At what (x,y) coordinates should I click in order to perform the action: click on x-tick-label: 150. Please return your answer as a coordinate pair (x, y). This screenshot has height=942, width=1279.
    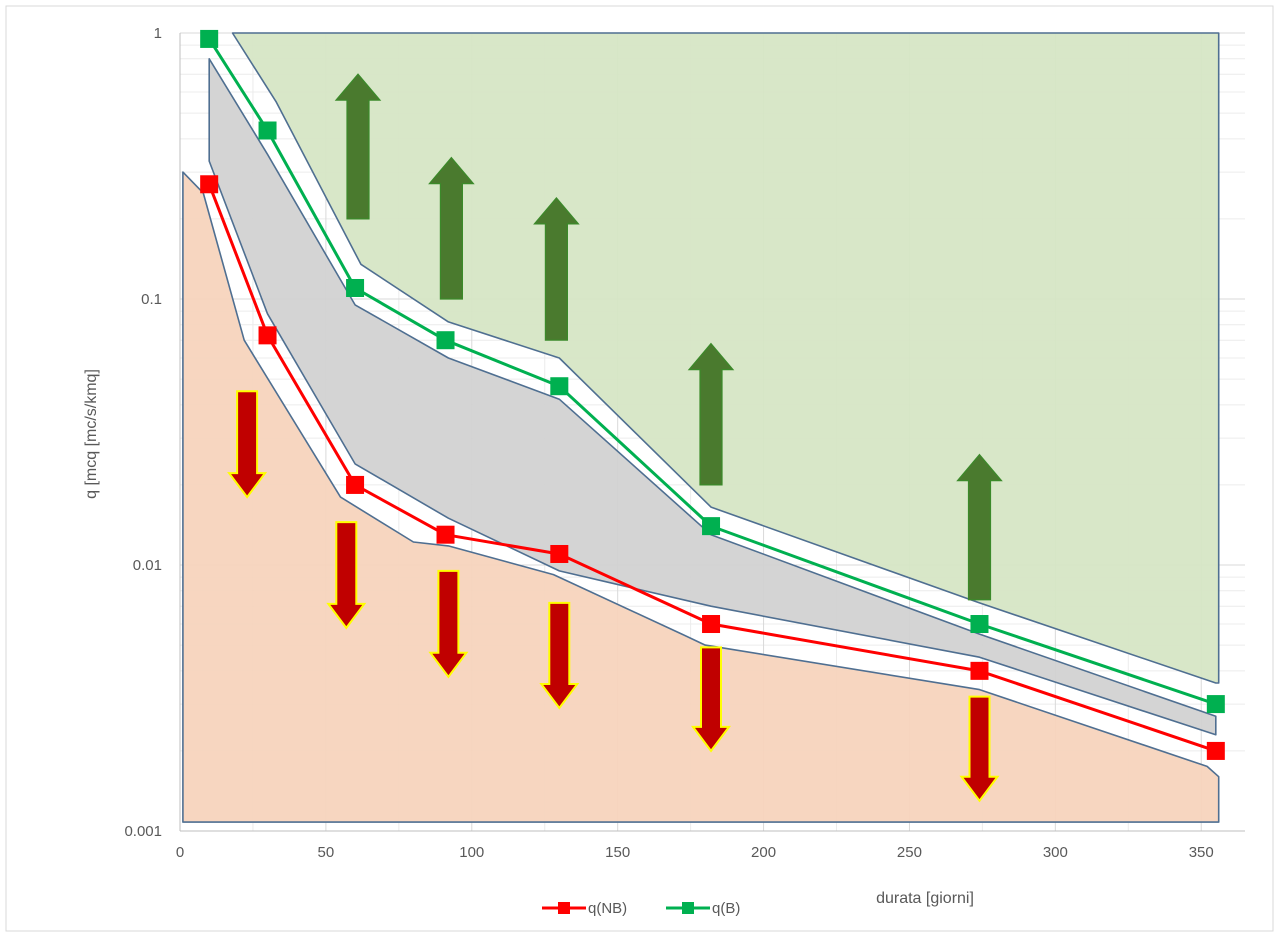
    Looking at the image, I should click on (617, 852).